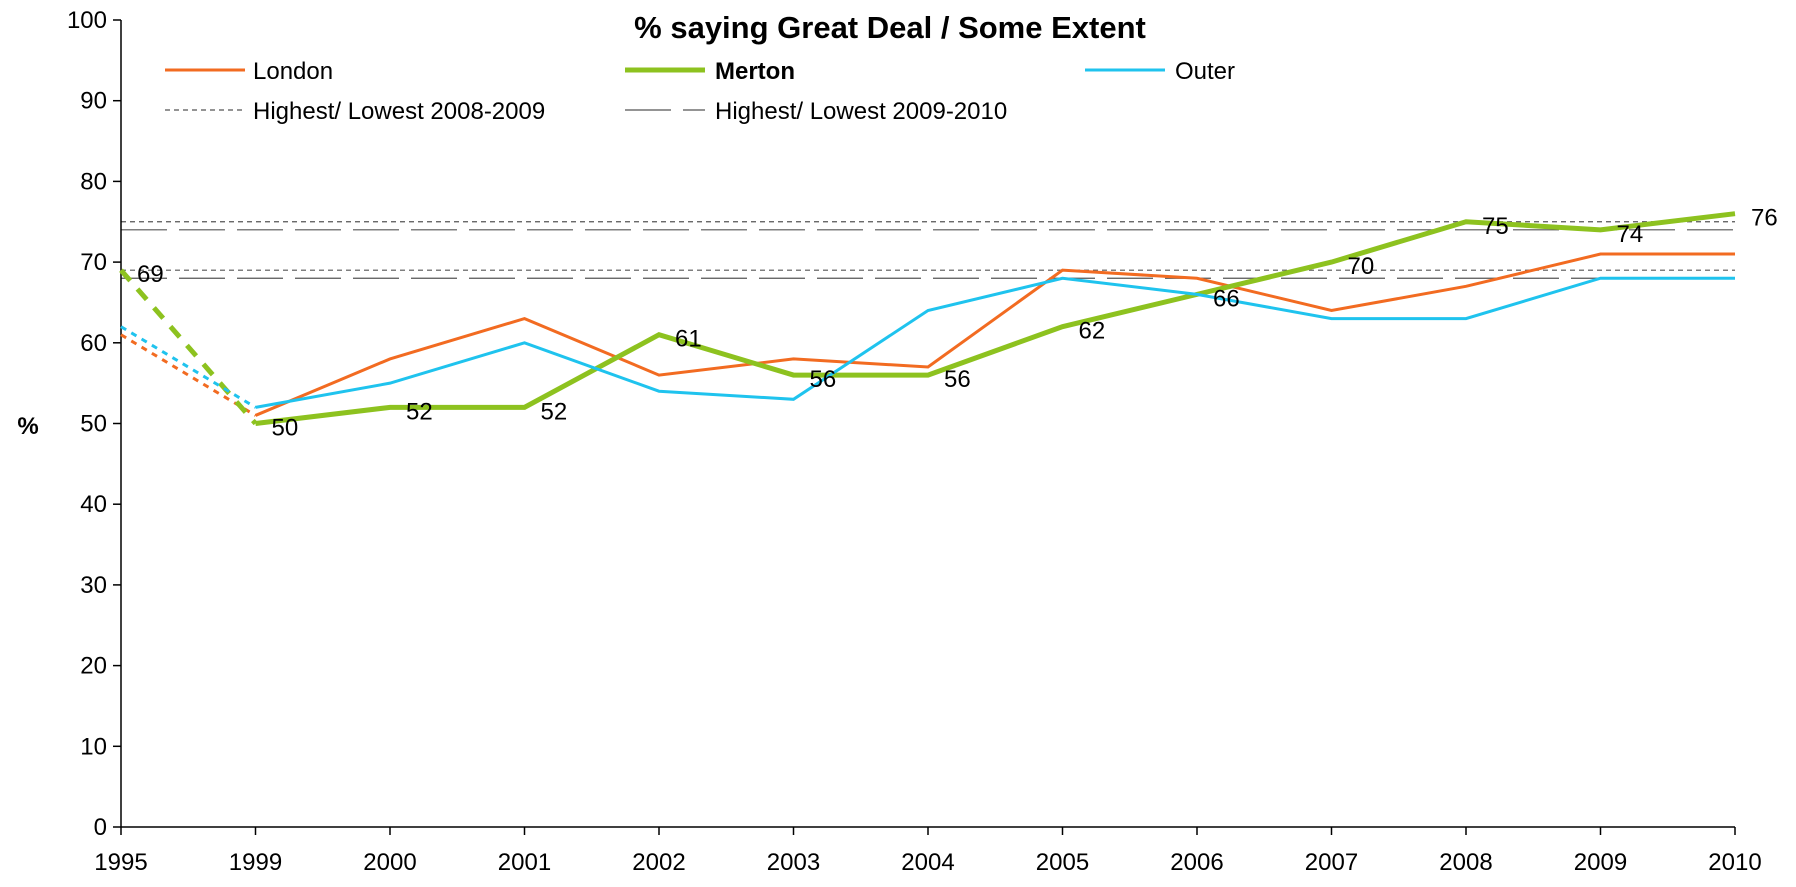  I want to click on data-label-merton: 75, so click(1495, 226).